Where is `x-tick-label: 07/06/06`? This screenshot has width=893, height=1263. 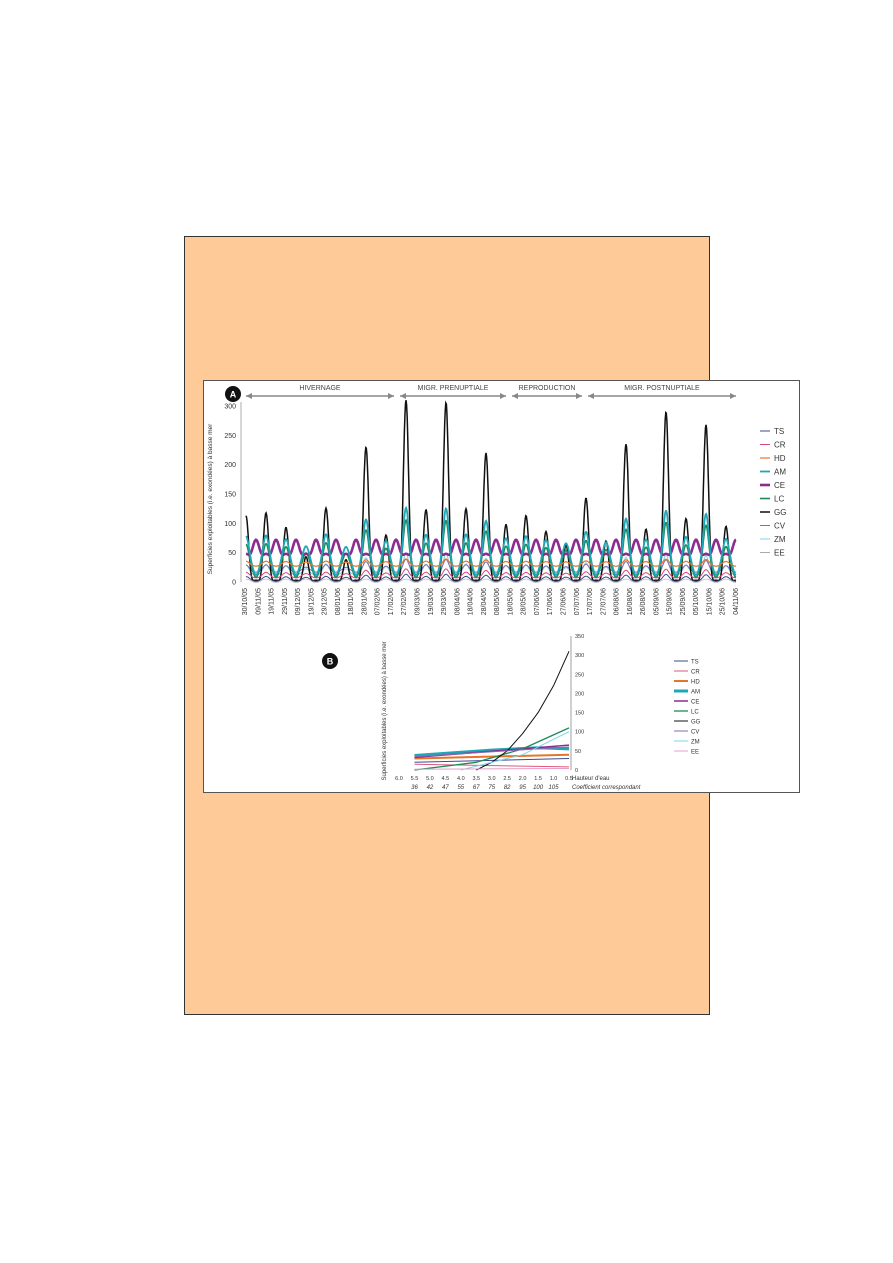
x-tick-label: 07/06/06 is located at coordinates (537, 601).